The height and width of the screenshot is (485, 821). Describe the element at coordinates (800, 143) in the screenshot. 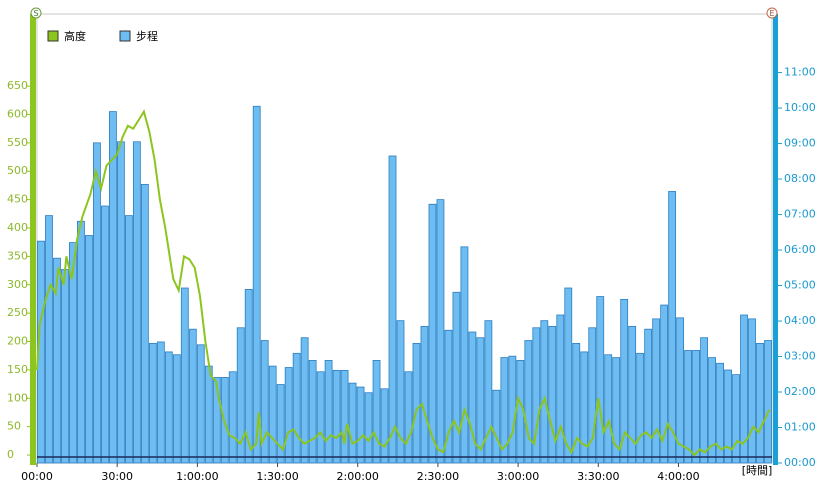

I see `y2-tick-label: 09:00` at that location.